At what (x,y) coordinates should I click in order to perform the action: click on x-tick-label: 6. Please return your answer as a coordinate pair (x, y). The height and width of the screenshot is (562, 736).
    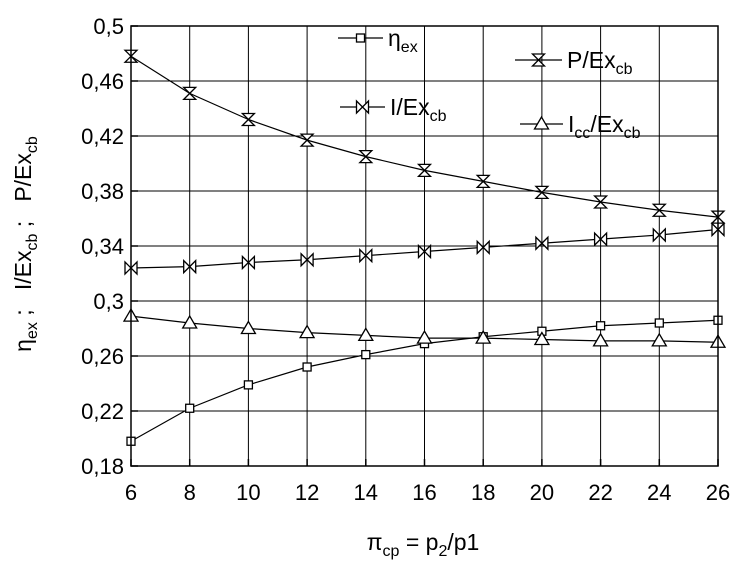
    Looking at the image, I should click on (131, 492).